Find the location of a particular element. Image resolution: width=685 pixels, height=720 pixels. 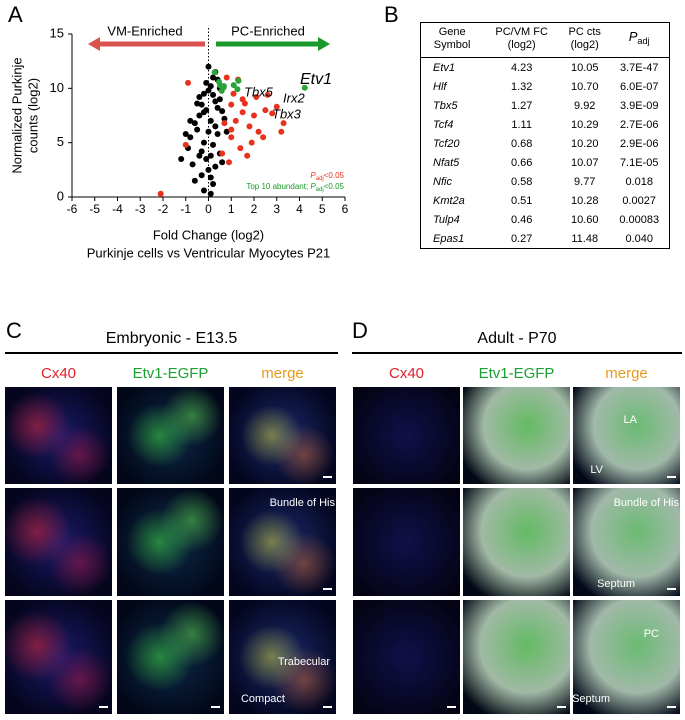

arrow-label: VM-Enriched is located at coordinates (144, 30).